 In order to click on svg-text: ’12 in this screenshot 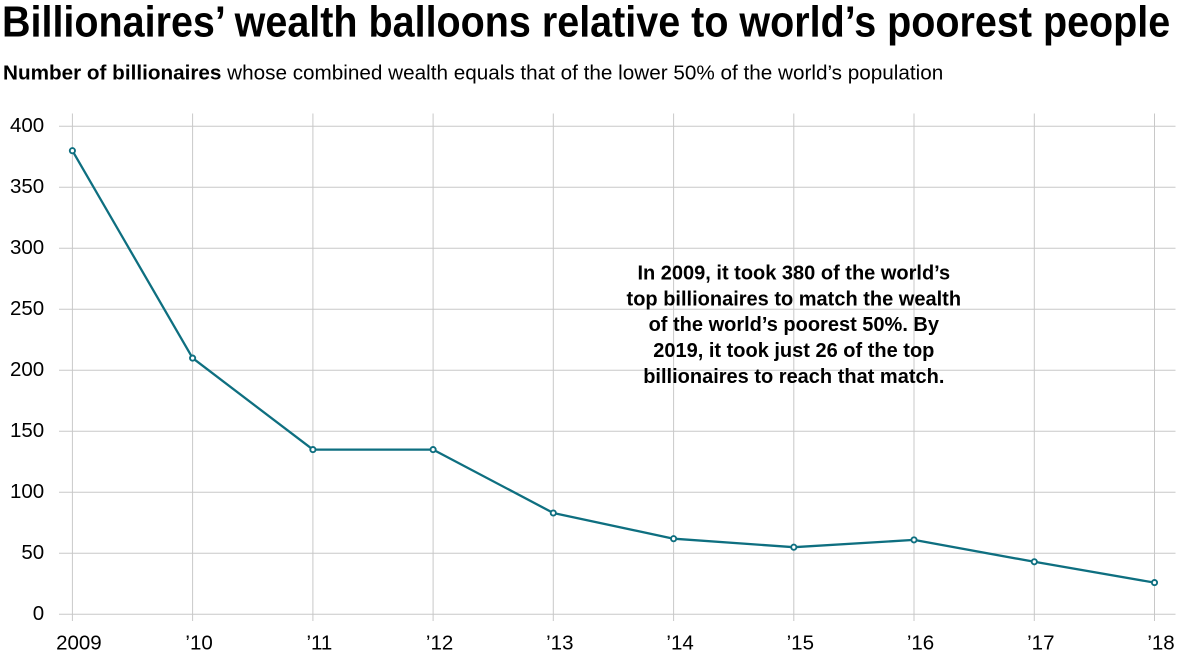, I will do `click(439, 643)`.